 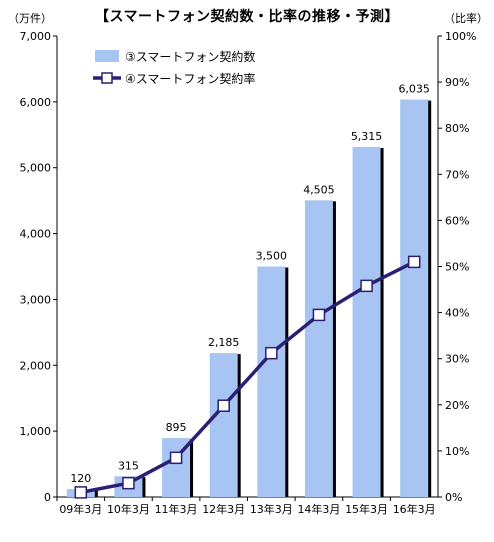 I want to click on x-tick-label: 16年3月, so click(x=414, y=509).